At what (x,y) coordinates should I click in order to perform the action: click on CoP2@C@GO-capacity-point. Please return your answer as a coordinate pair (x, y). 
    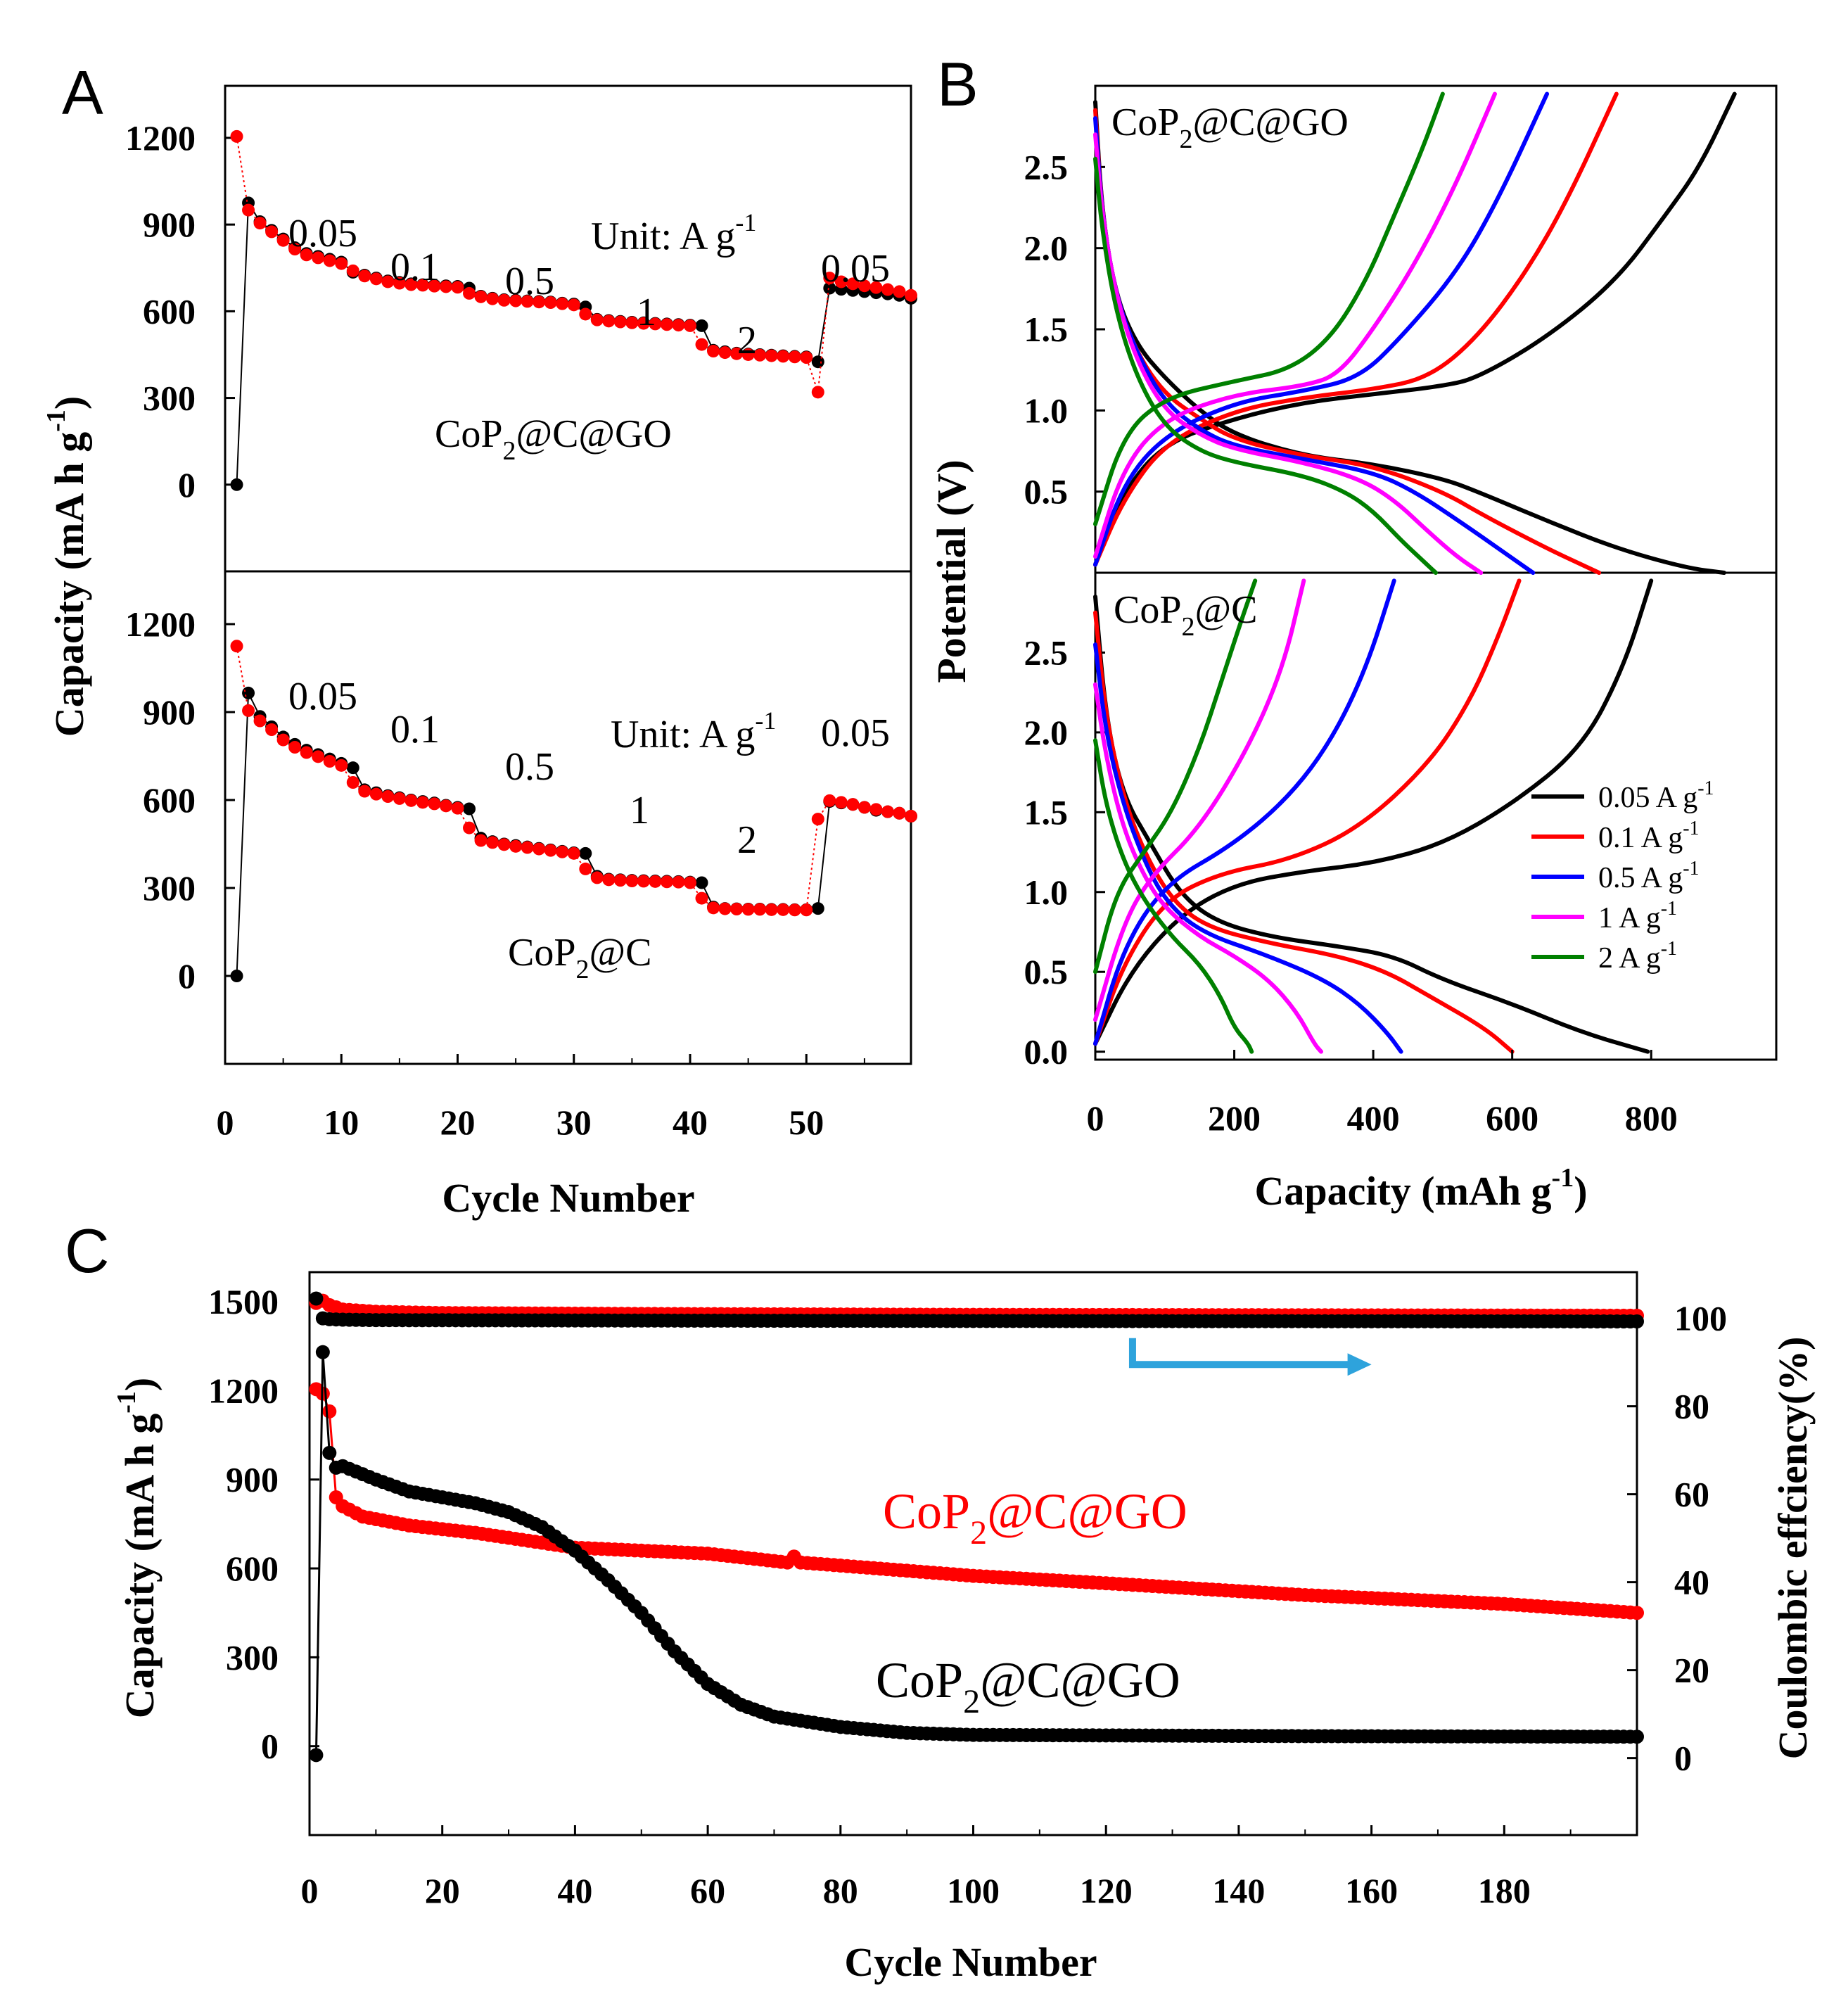
    Looking at the image, I should click on (1637, 1613).